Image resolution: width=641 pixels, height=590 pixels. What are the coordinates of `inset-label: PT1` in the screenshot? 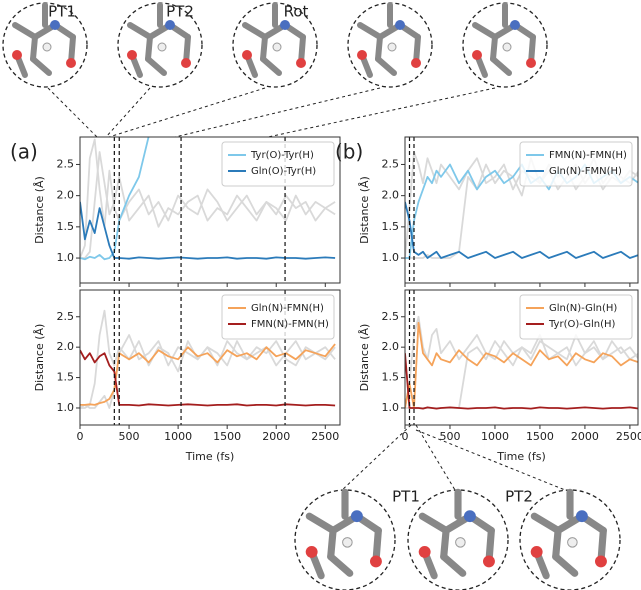 It's located at (62, 12).